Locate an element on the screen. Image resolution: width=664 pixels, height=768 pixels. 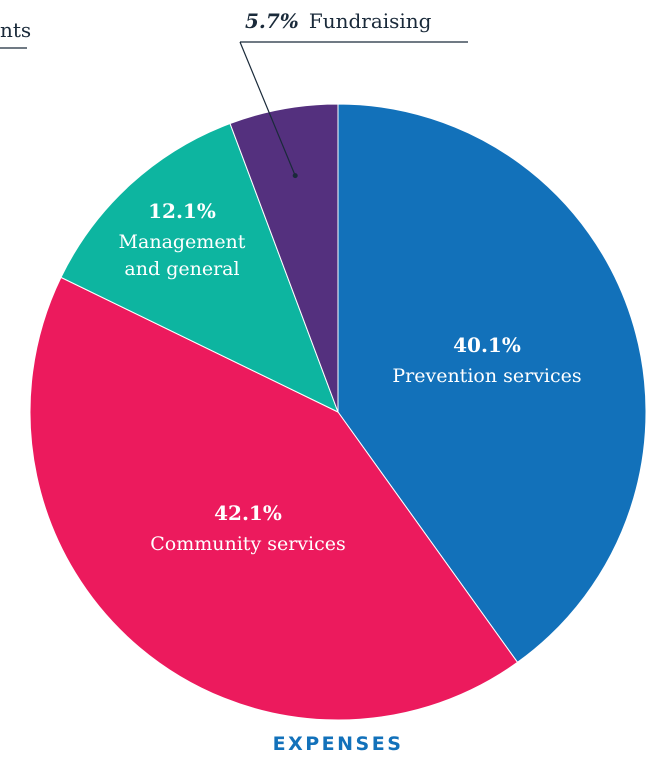
slice-value-label: 12.1% is located at coordinates (182, 211).